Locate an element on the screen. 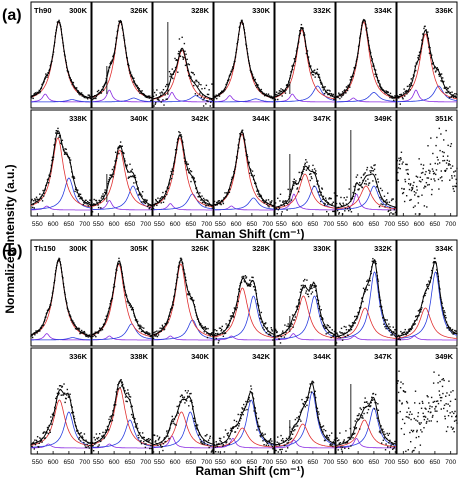 The width and height of the screenshot is (474, 482). fit-total is located at coordinates (366, 191).